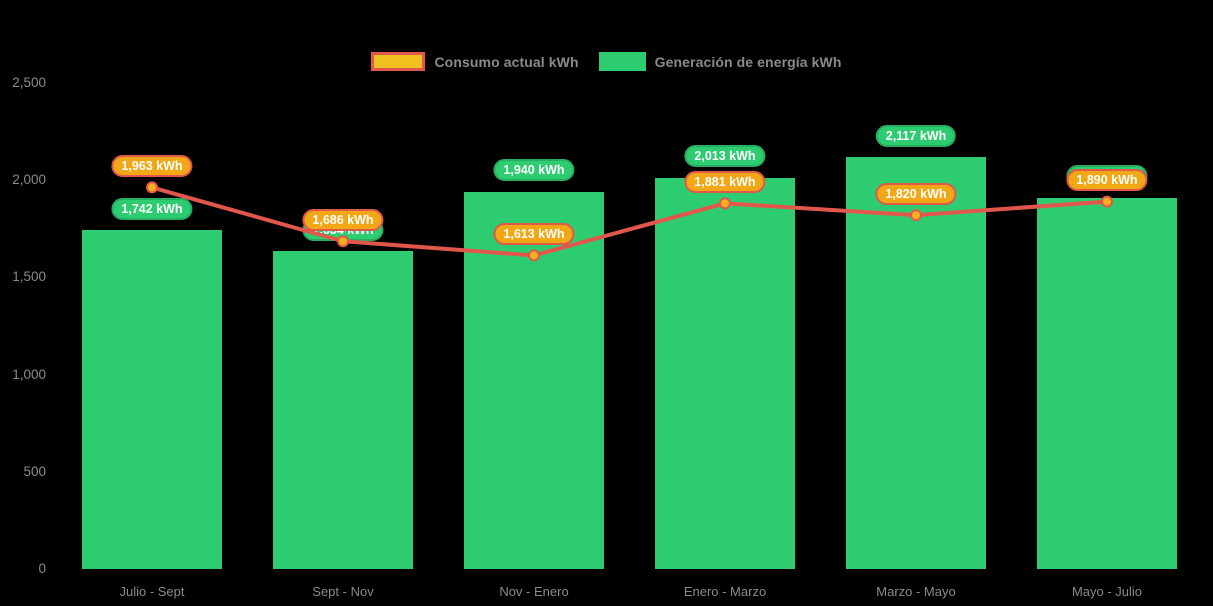 Image resolution: width=1213 pixels, height=606 pixels. Describe the element at coordinates (622, 61) in the screenshot. I see `generacion-legend-swatch-icon` at that location.